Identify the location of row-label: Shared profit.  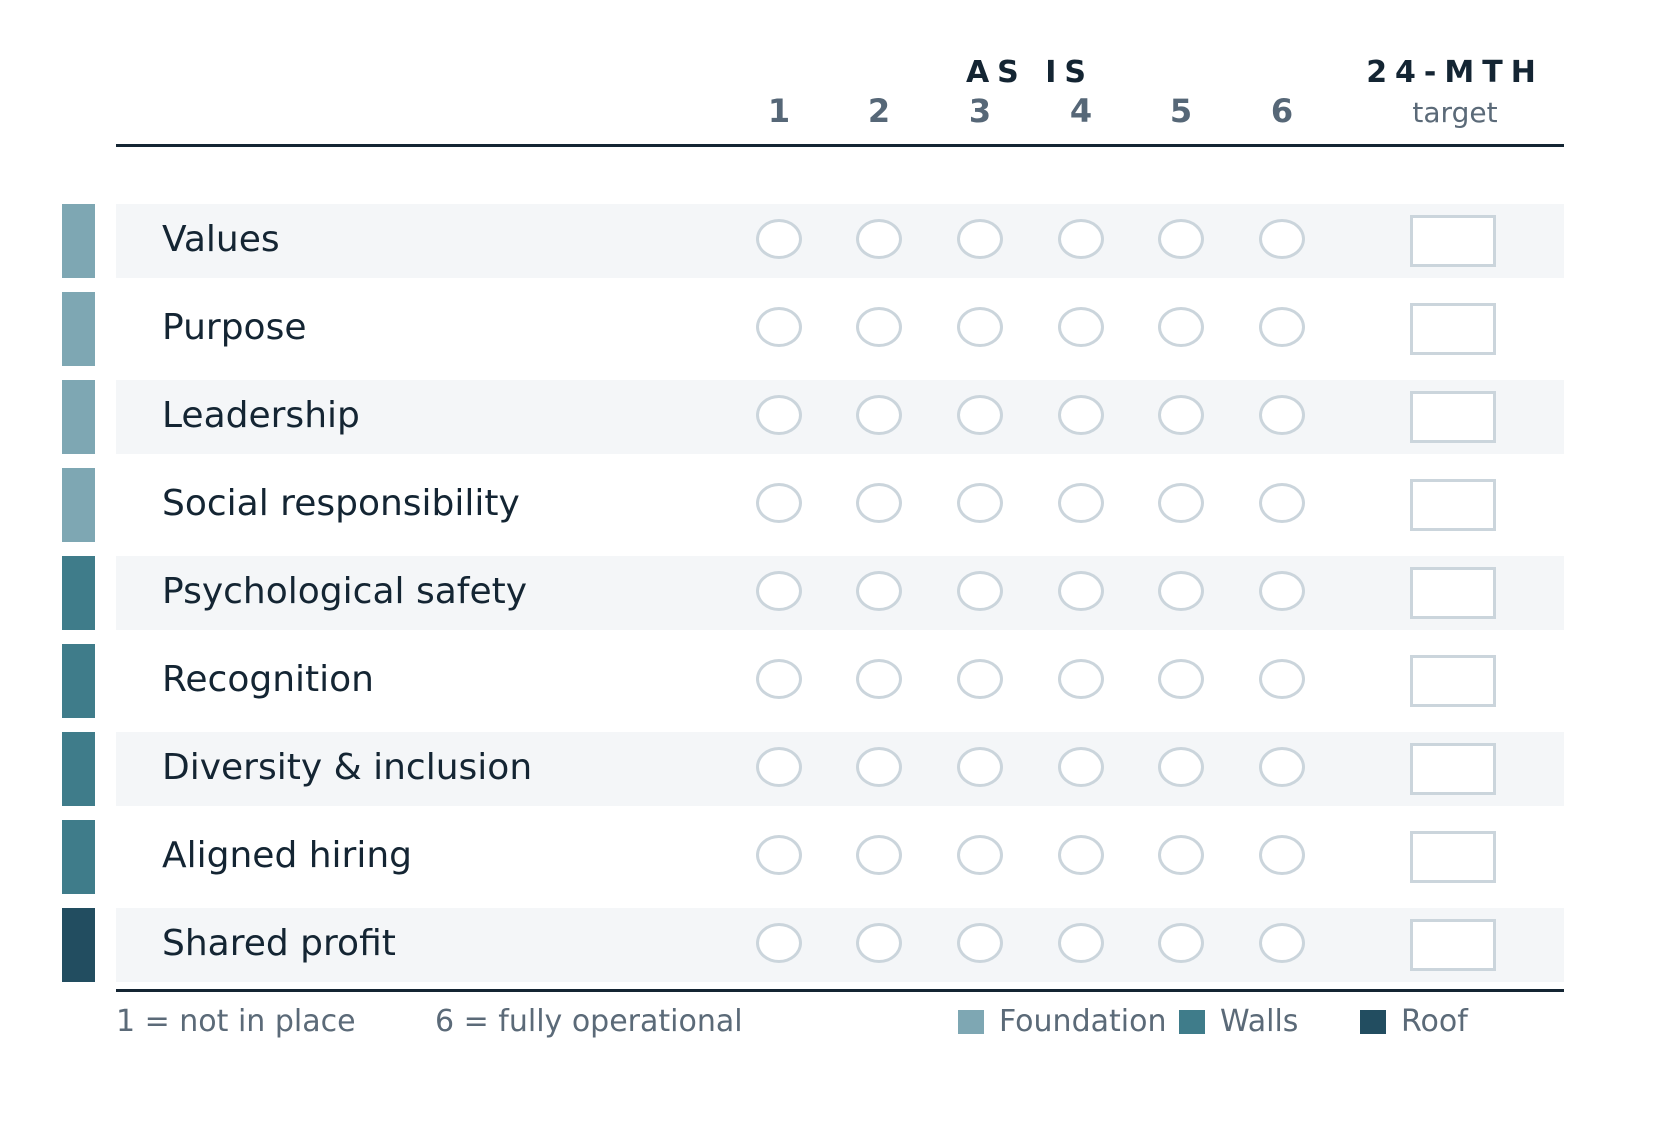
(279, 943).